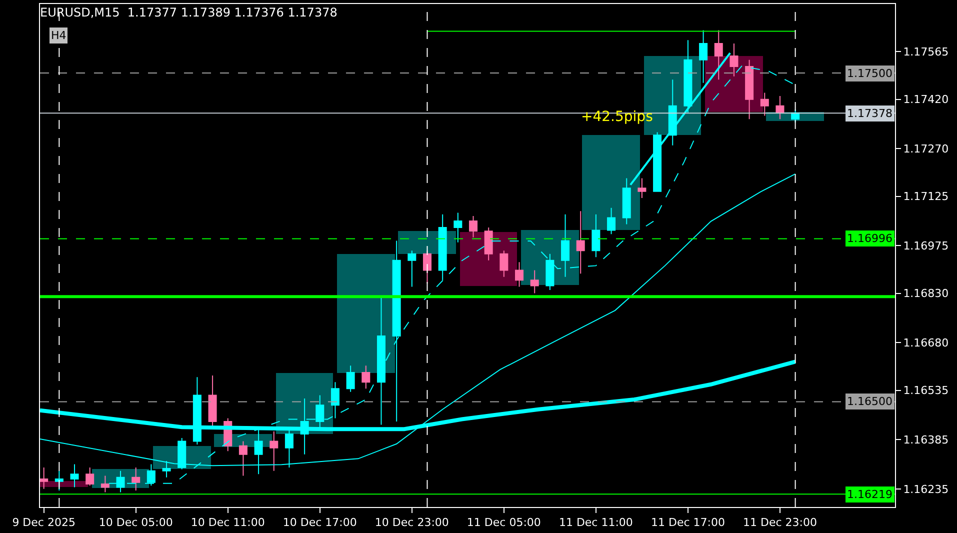 This screenshot has height=533, width=957. Describe the element at coordinates (135, 523) in the screenshot. I see `x-tick-label: 10 Dec 05:00` at that location.